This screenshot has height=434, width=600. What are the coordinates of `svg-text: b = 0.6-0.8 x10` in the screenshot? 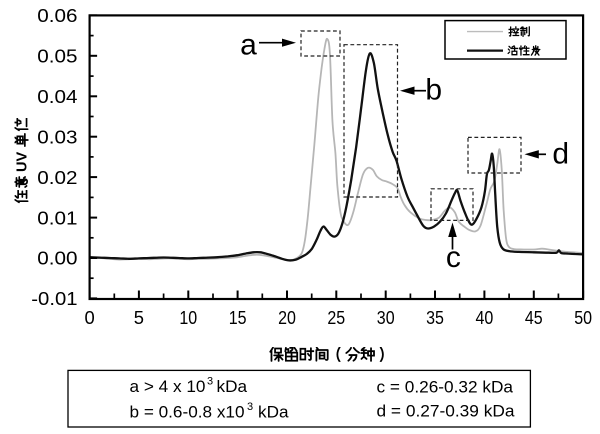 It's located at (187, 411).